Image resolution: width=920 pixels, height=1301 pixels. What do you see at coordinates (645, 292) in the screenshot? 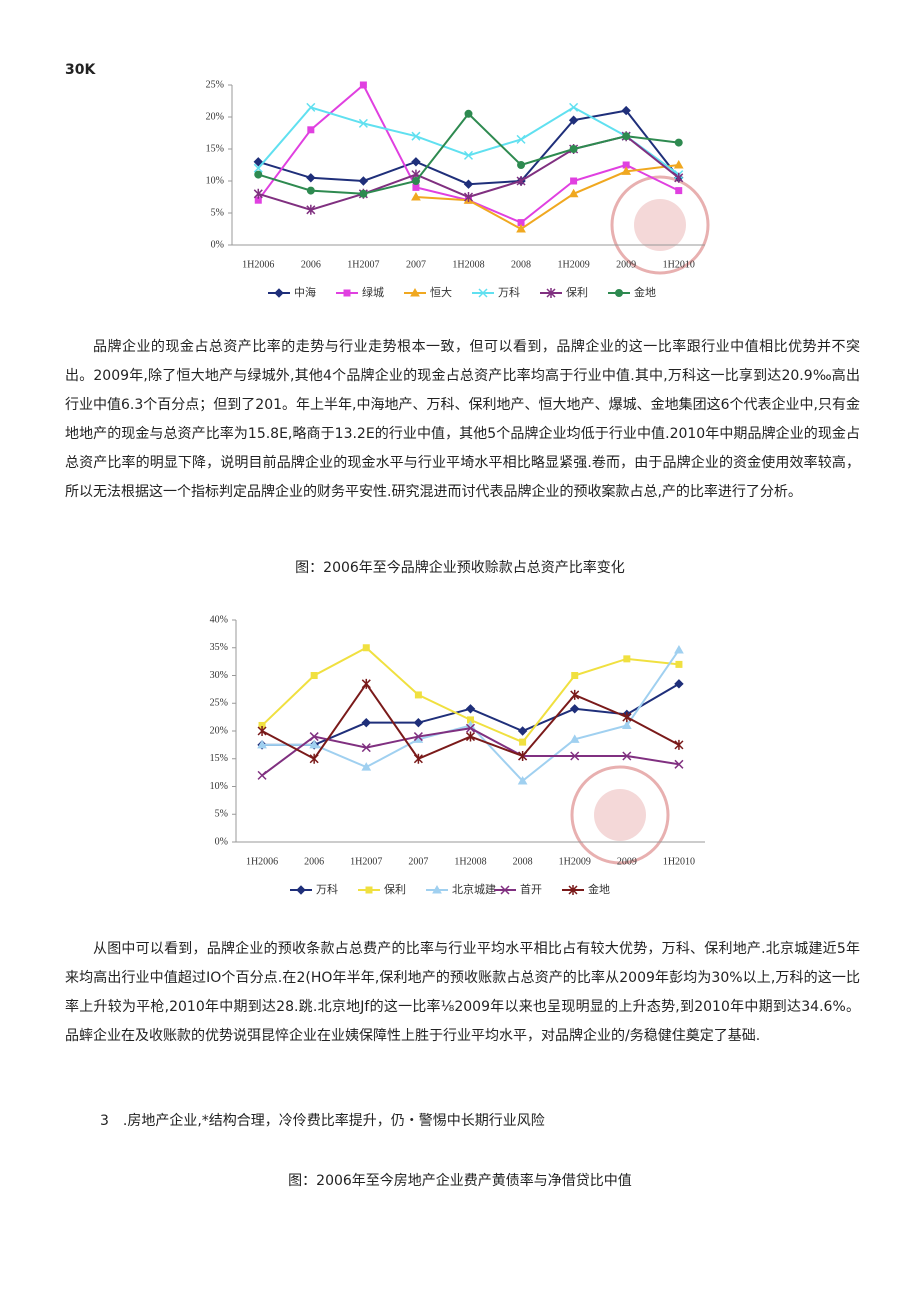
I see `legend-label: 金地` at bounding box center [645, 292].